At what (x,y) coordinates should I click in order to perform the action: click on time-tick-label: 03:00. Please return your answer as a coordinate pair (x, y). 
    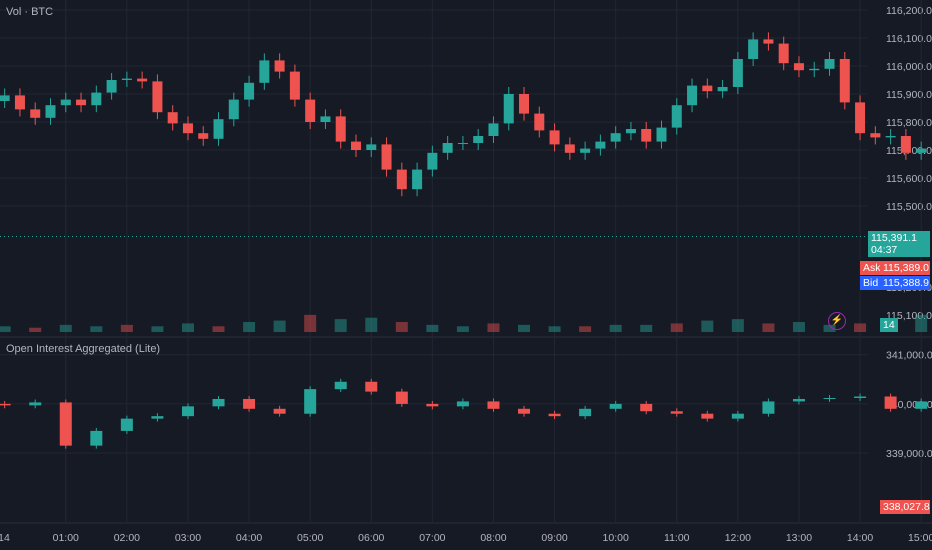
    Looking at the image, I should click on (188, 538).